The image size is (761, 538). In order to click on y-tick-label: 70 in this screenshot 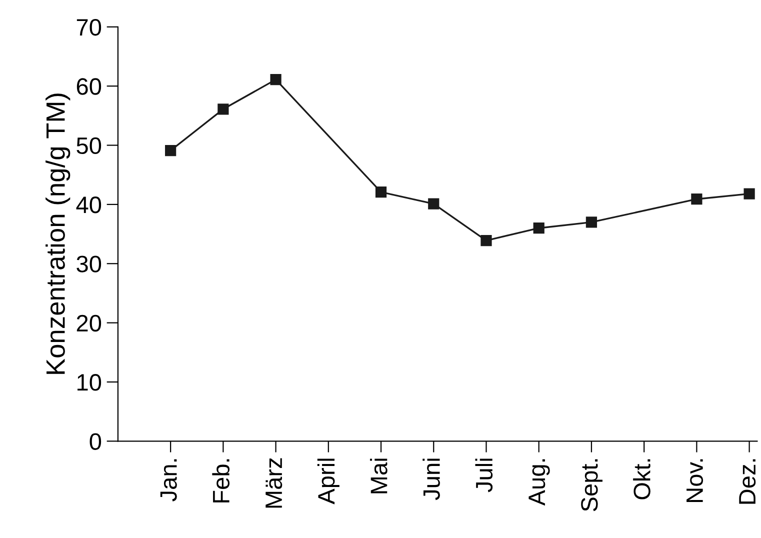, I will do `click(89, 27)`.